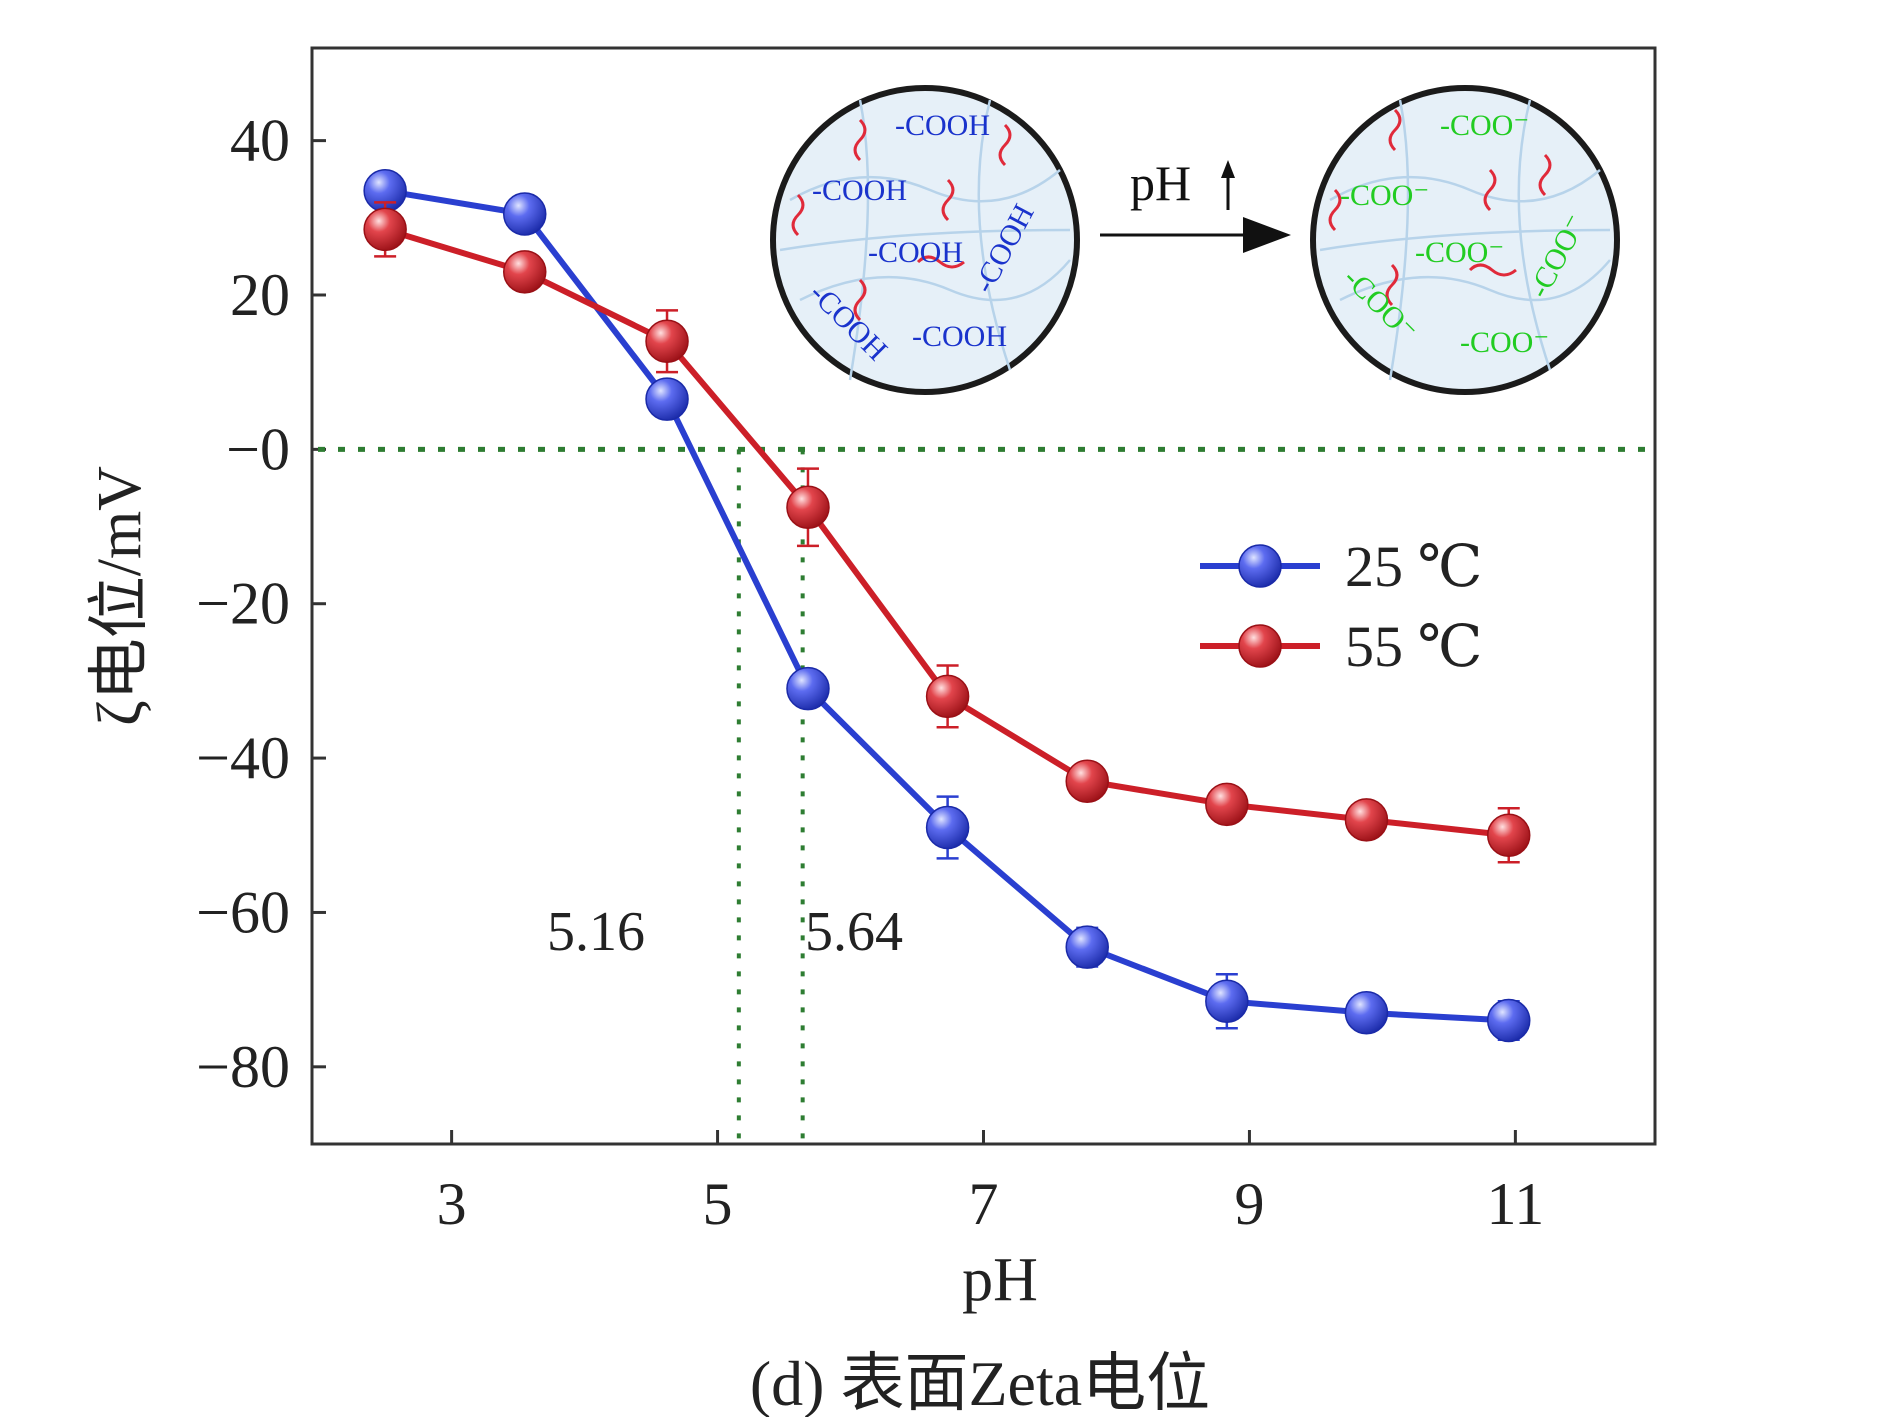 The image size is (1890, 1417). What do you see at coordinates (980, 1382) in the screenshot?
I see `figure-caption: (d) 表面Zeta电位` at bounding box center [980, 1382].